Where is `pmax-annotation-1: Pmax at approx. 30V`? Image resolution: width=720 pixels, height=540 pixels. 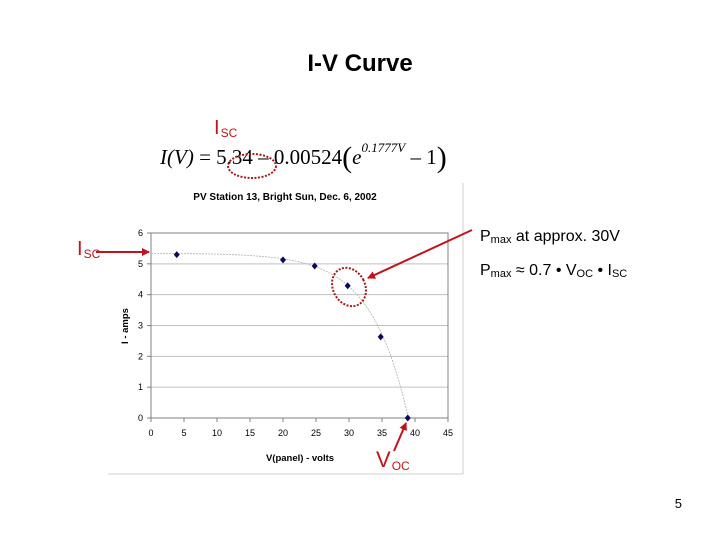
pmax-annotation-1: Pmax at approx. 30V is located at coordinates (550, 237).